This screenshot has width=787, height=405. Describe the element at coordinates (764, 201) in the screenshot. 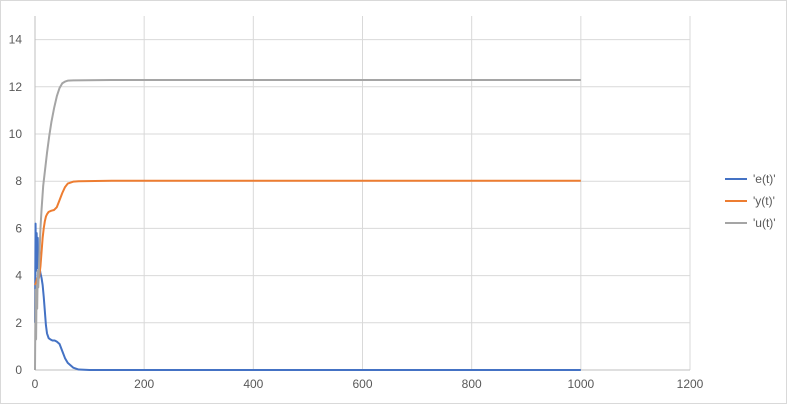

I see `legend-label: 'y(t)'` at that location.